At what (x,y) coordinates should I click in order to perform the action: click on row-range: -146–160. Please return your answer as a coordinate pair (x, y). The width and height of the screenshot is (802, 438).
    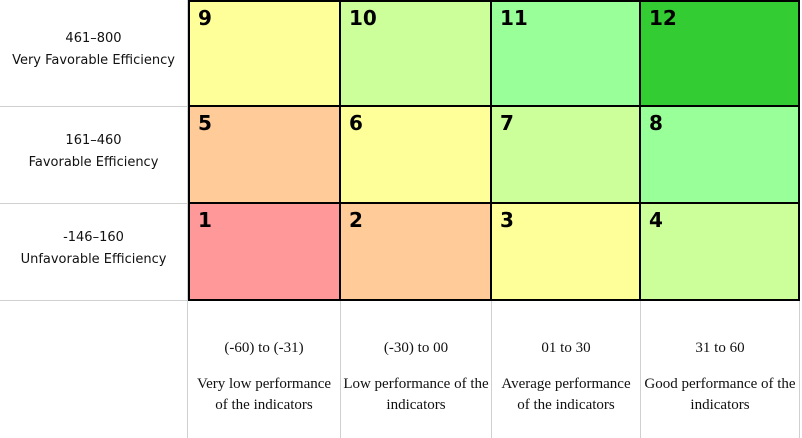
    Looking at the image, I should click on (93, 237).